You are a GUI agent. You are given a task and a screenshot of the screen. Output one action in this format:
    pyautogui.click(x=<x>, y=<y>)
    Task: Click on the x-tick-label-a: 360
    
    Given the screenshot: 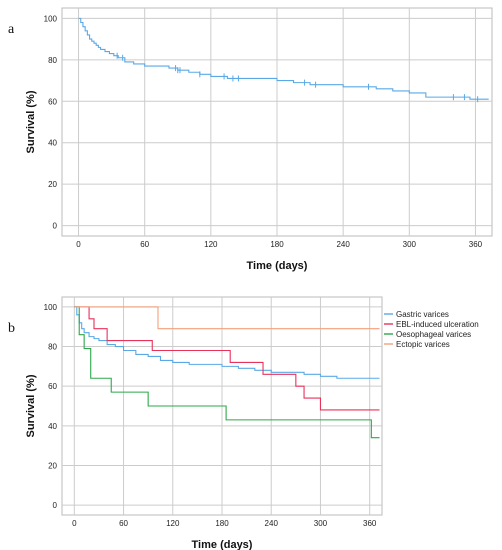 What is the action you would take?
    pyautogui.click(x=476, y=244)
    